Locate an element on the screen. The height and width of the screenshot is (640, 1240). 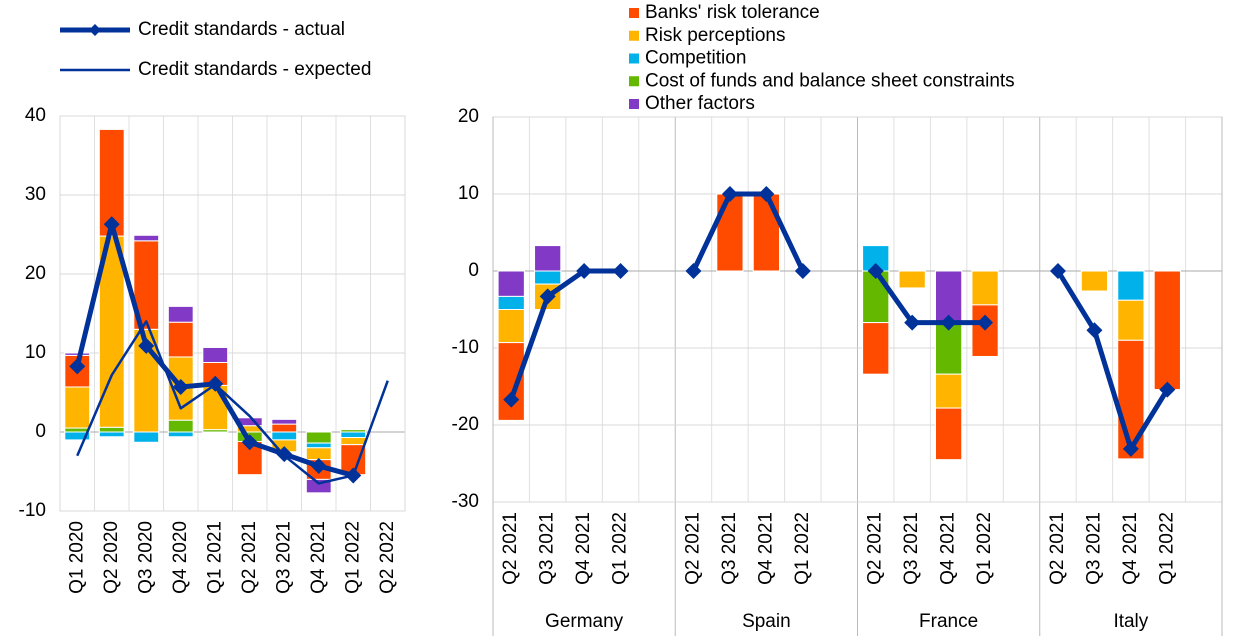
y-tick-label: 30 is located at coordinates (35, 194).